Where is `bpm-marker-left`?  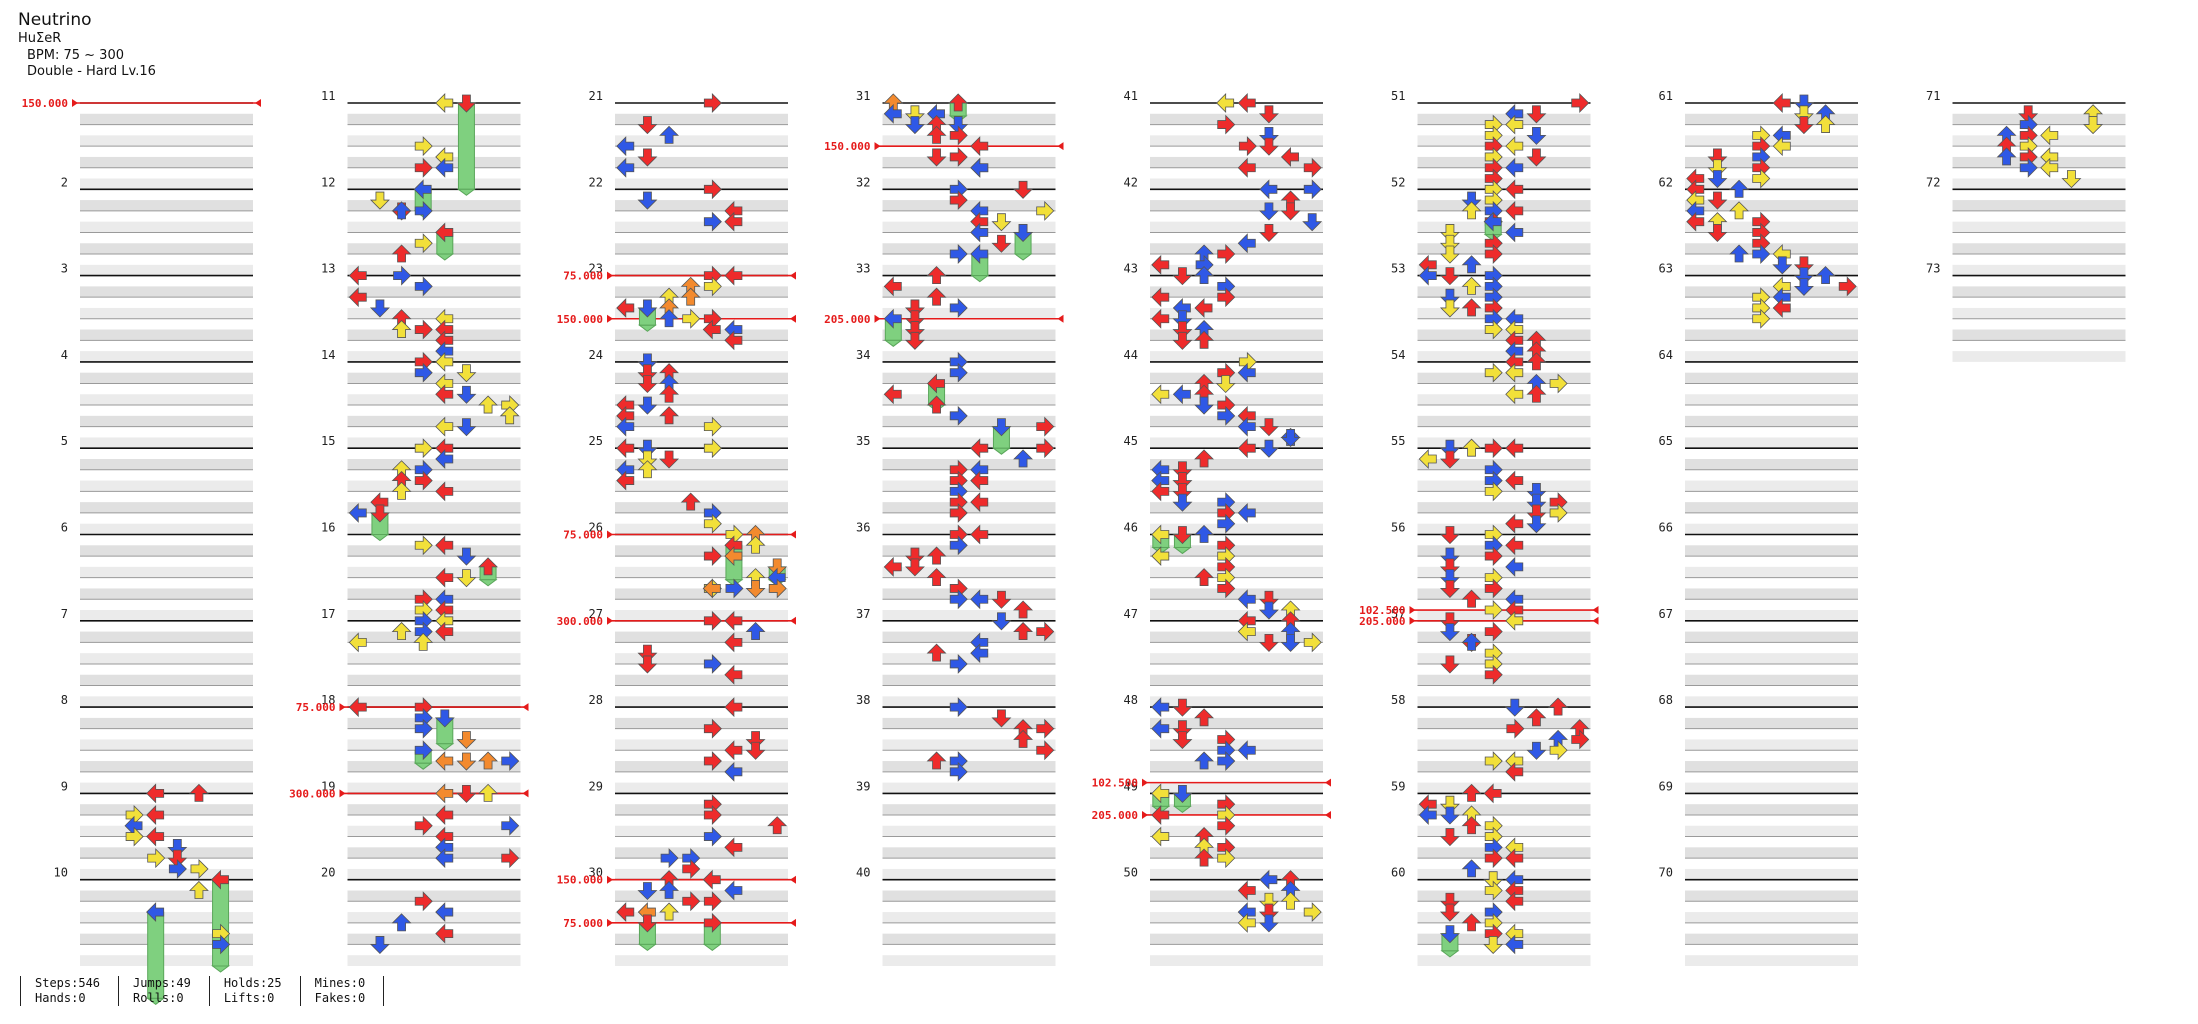 bpm-marker-left is located at coordinates (1412, 610).